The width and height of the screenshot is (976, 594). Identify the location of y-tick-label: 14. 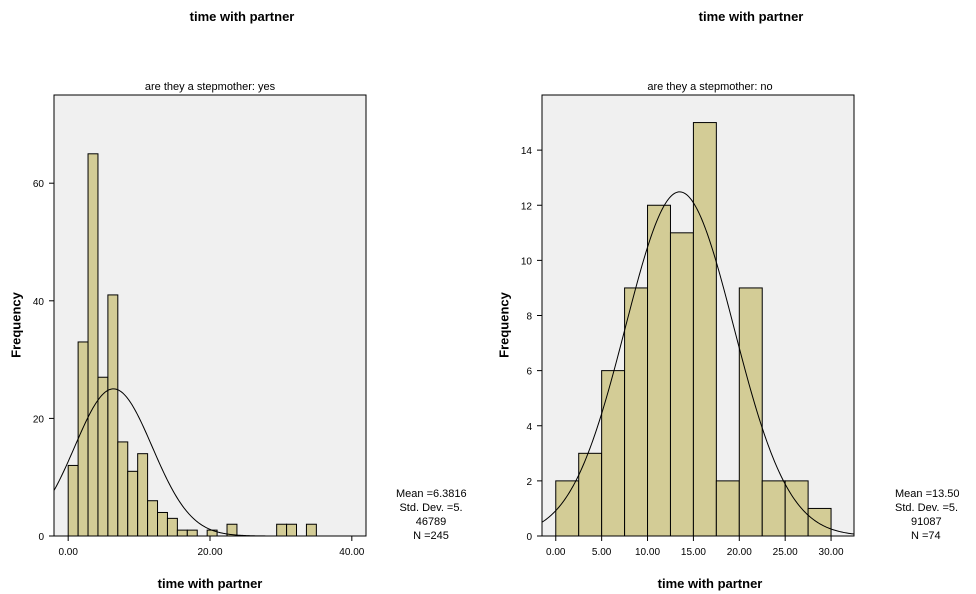
(527, 151).